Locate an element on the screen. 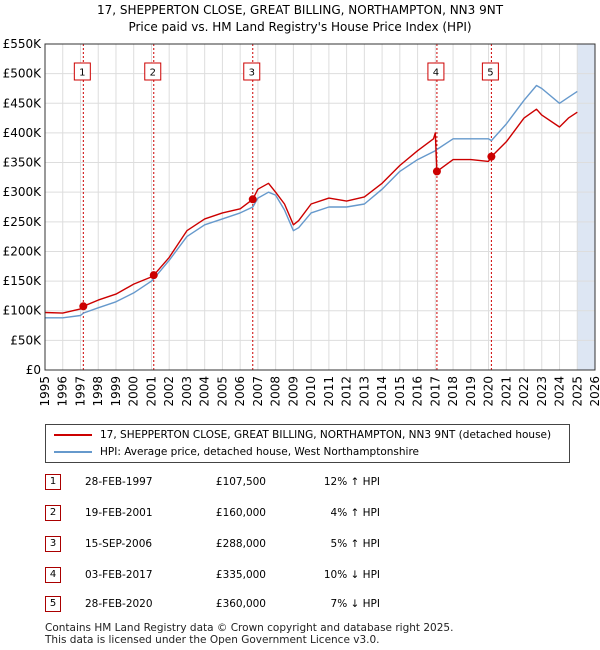  x-tick-label: 2025 is located at coordinates (577, 391).